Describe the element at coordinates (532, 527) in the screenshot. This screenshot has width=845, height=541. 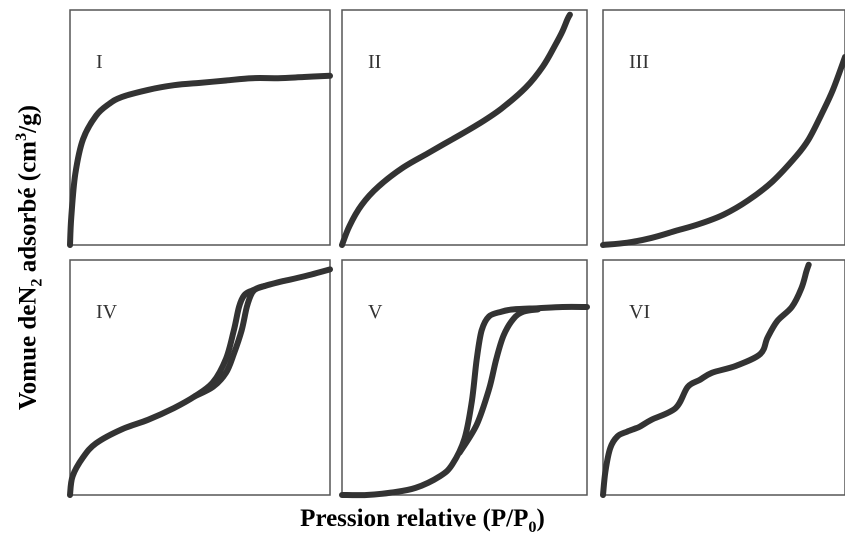
I see `x-axis-label-subscript: 0` at that location.